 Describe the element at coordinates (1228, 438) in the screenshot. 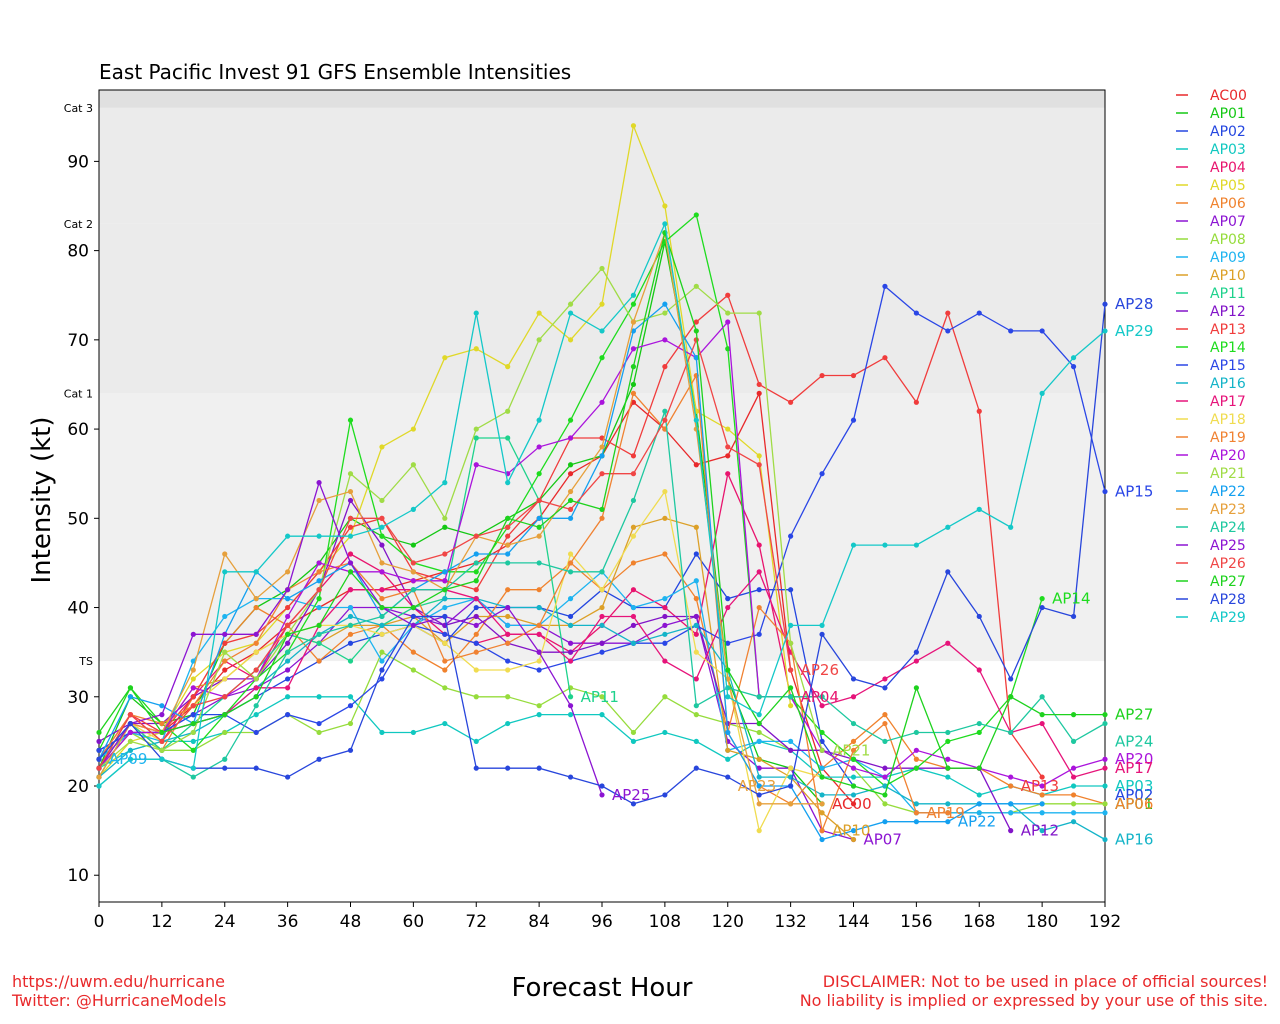

I see `legend-label-ap19: AP19` at that location.